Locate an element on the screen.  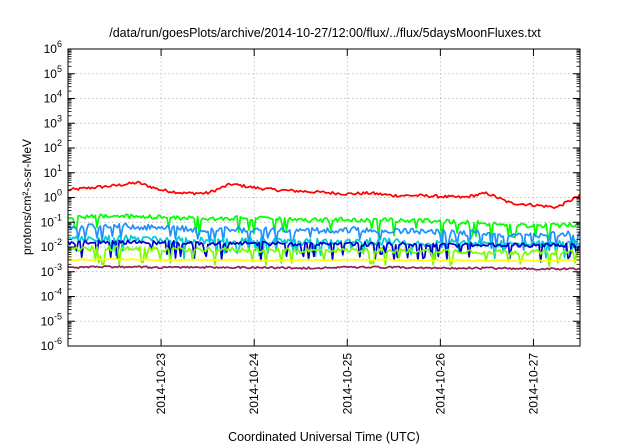
y-tick-label: 10³ is located at coordinates (53, 121).